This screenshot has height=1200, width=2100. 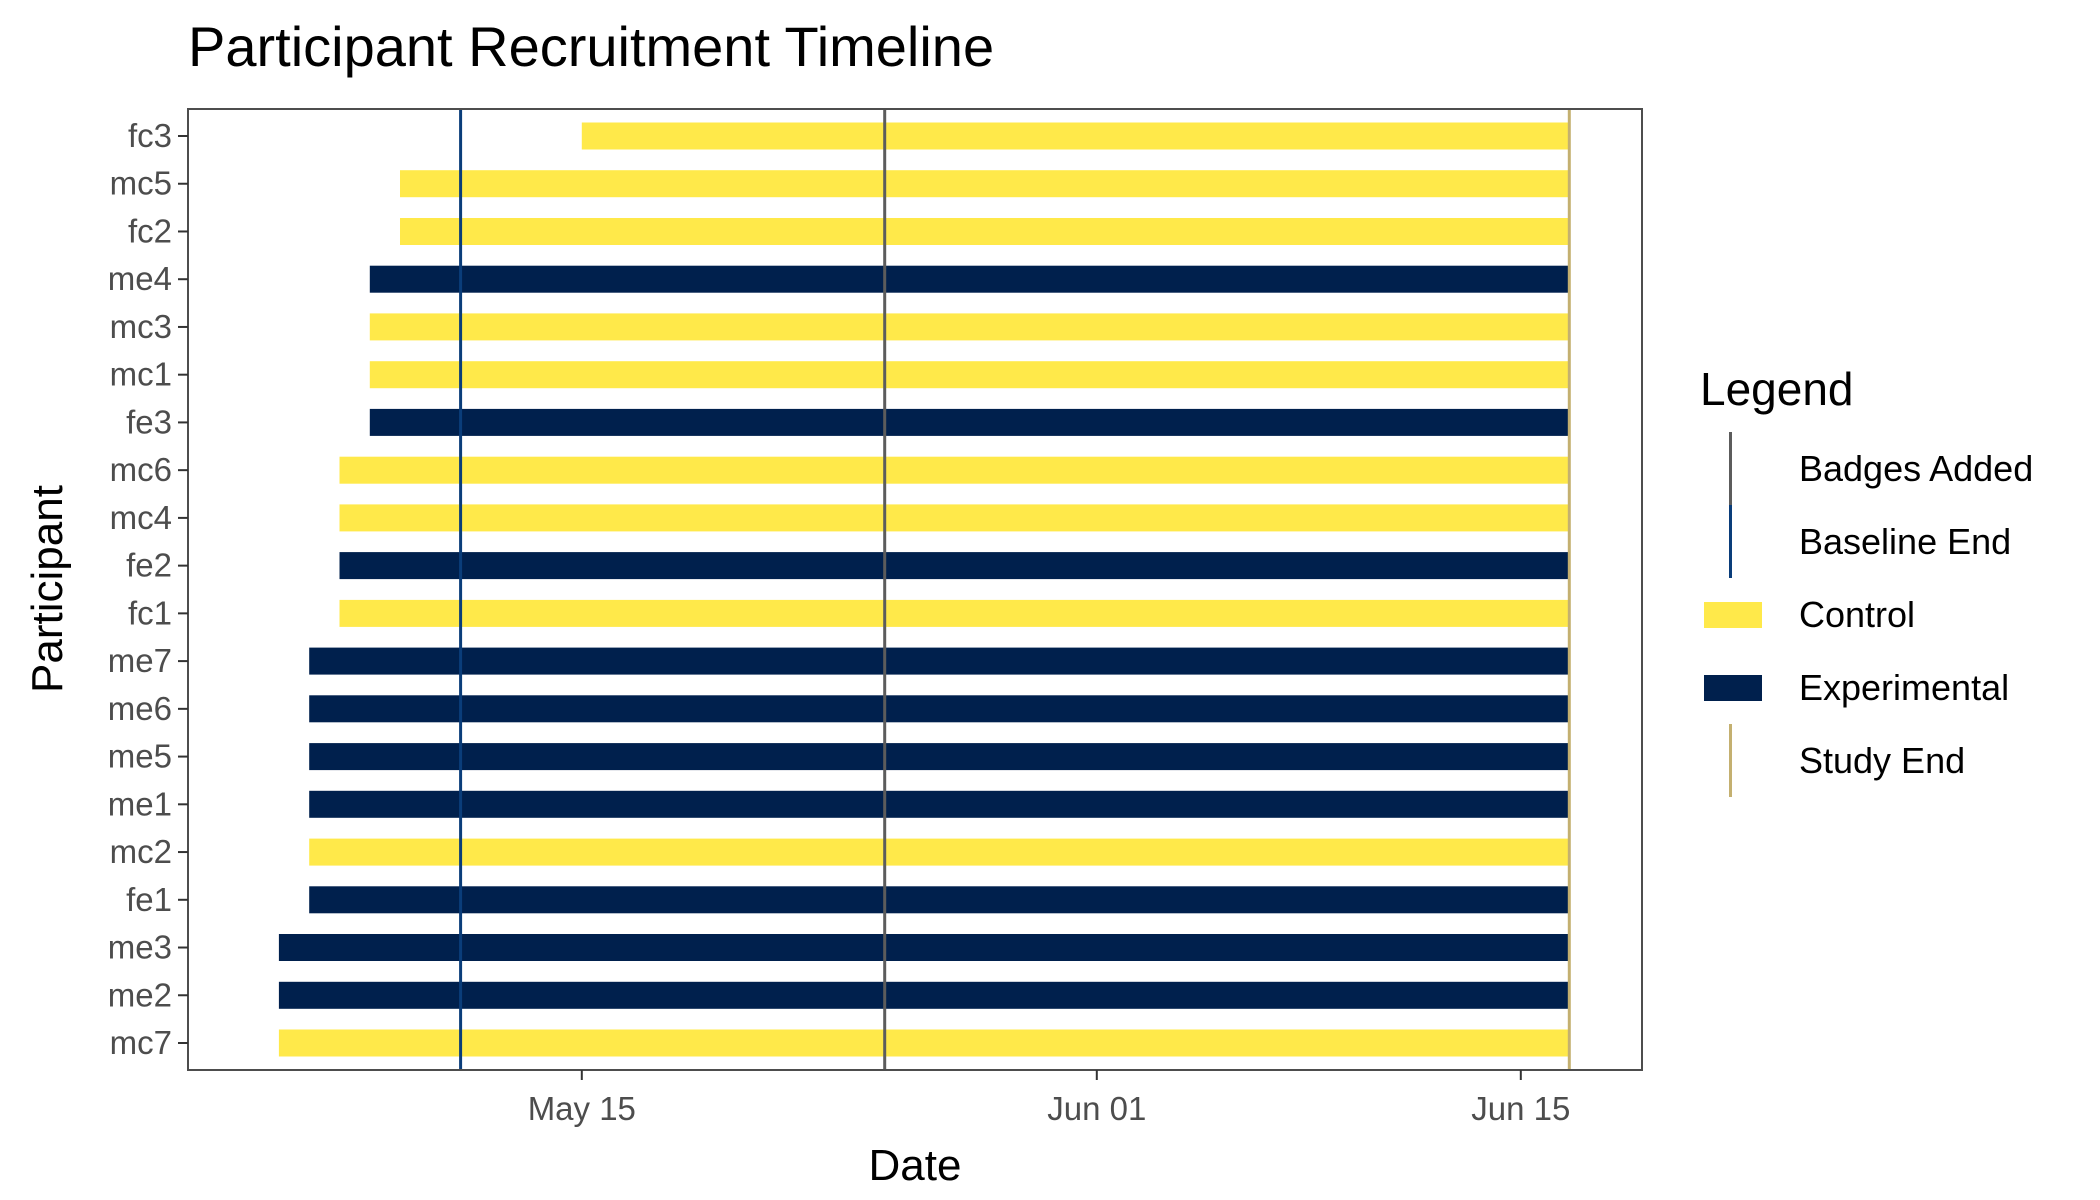 What do you see at coordinates (1075, 136) in the screenshot?
I see `bar-fc3` at bounding box center [1075, 136].